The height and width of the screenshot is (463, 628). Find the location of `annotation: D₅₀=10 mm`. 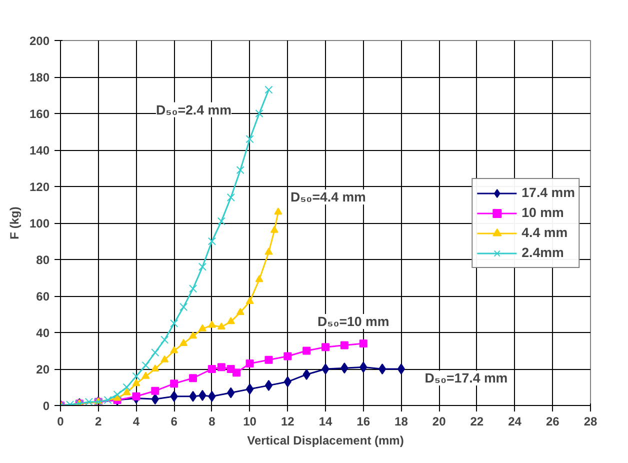

annotation: D₅₀=10 mm is located at coordinates (353, 321).